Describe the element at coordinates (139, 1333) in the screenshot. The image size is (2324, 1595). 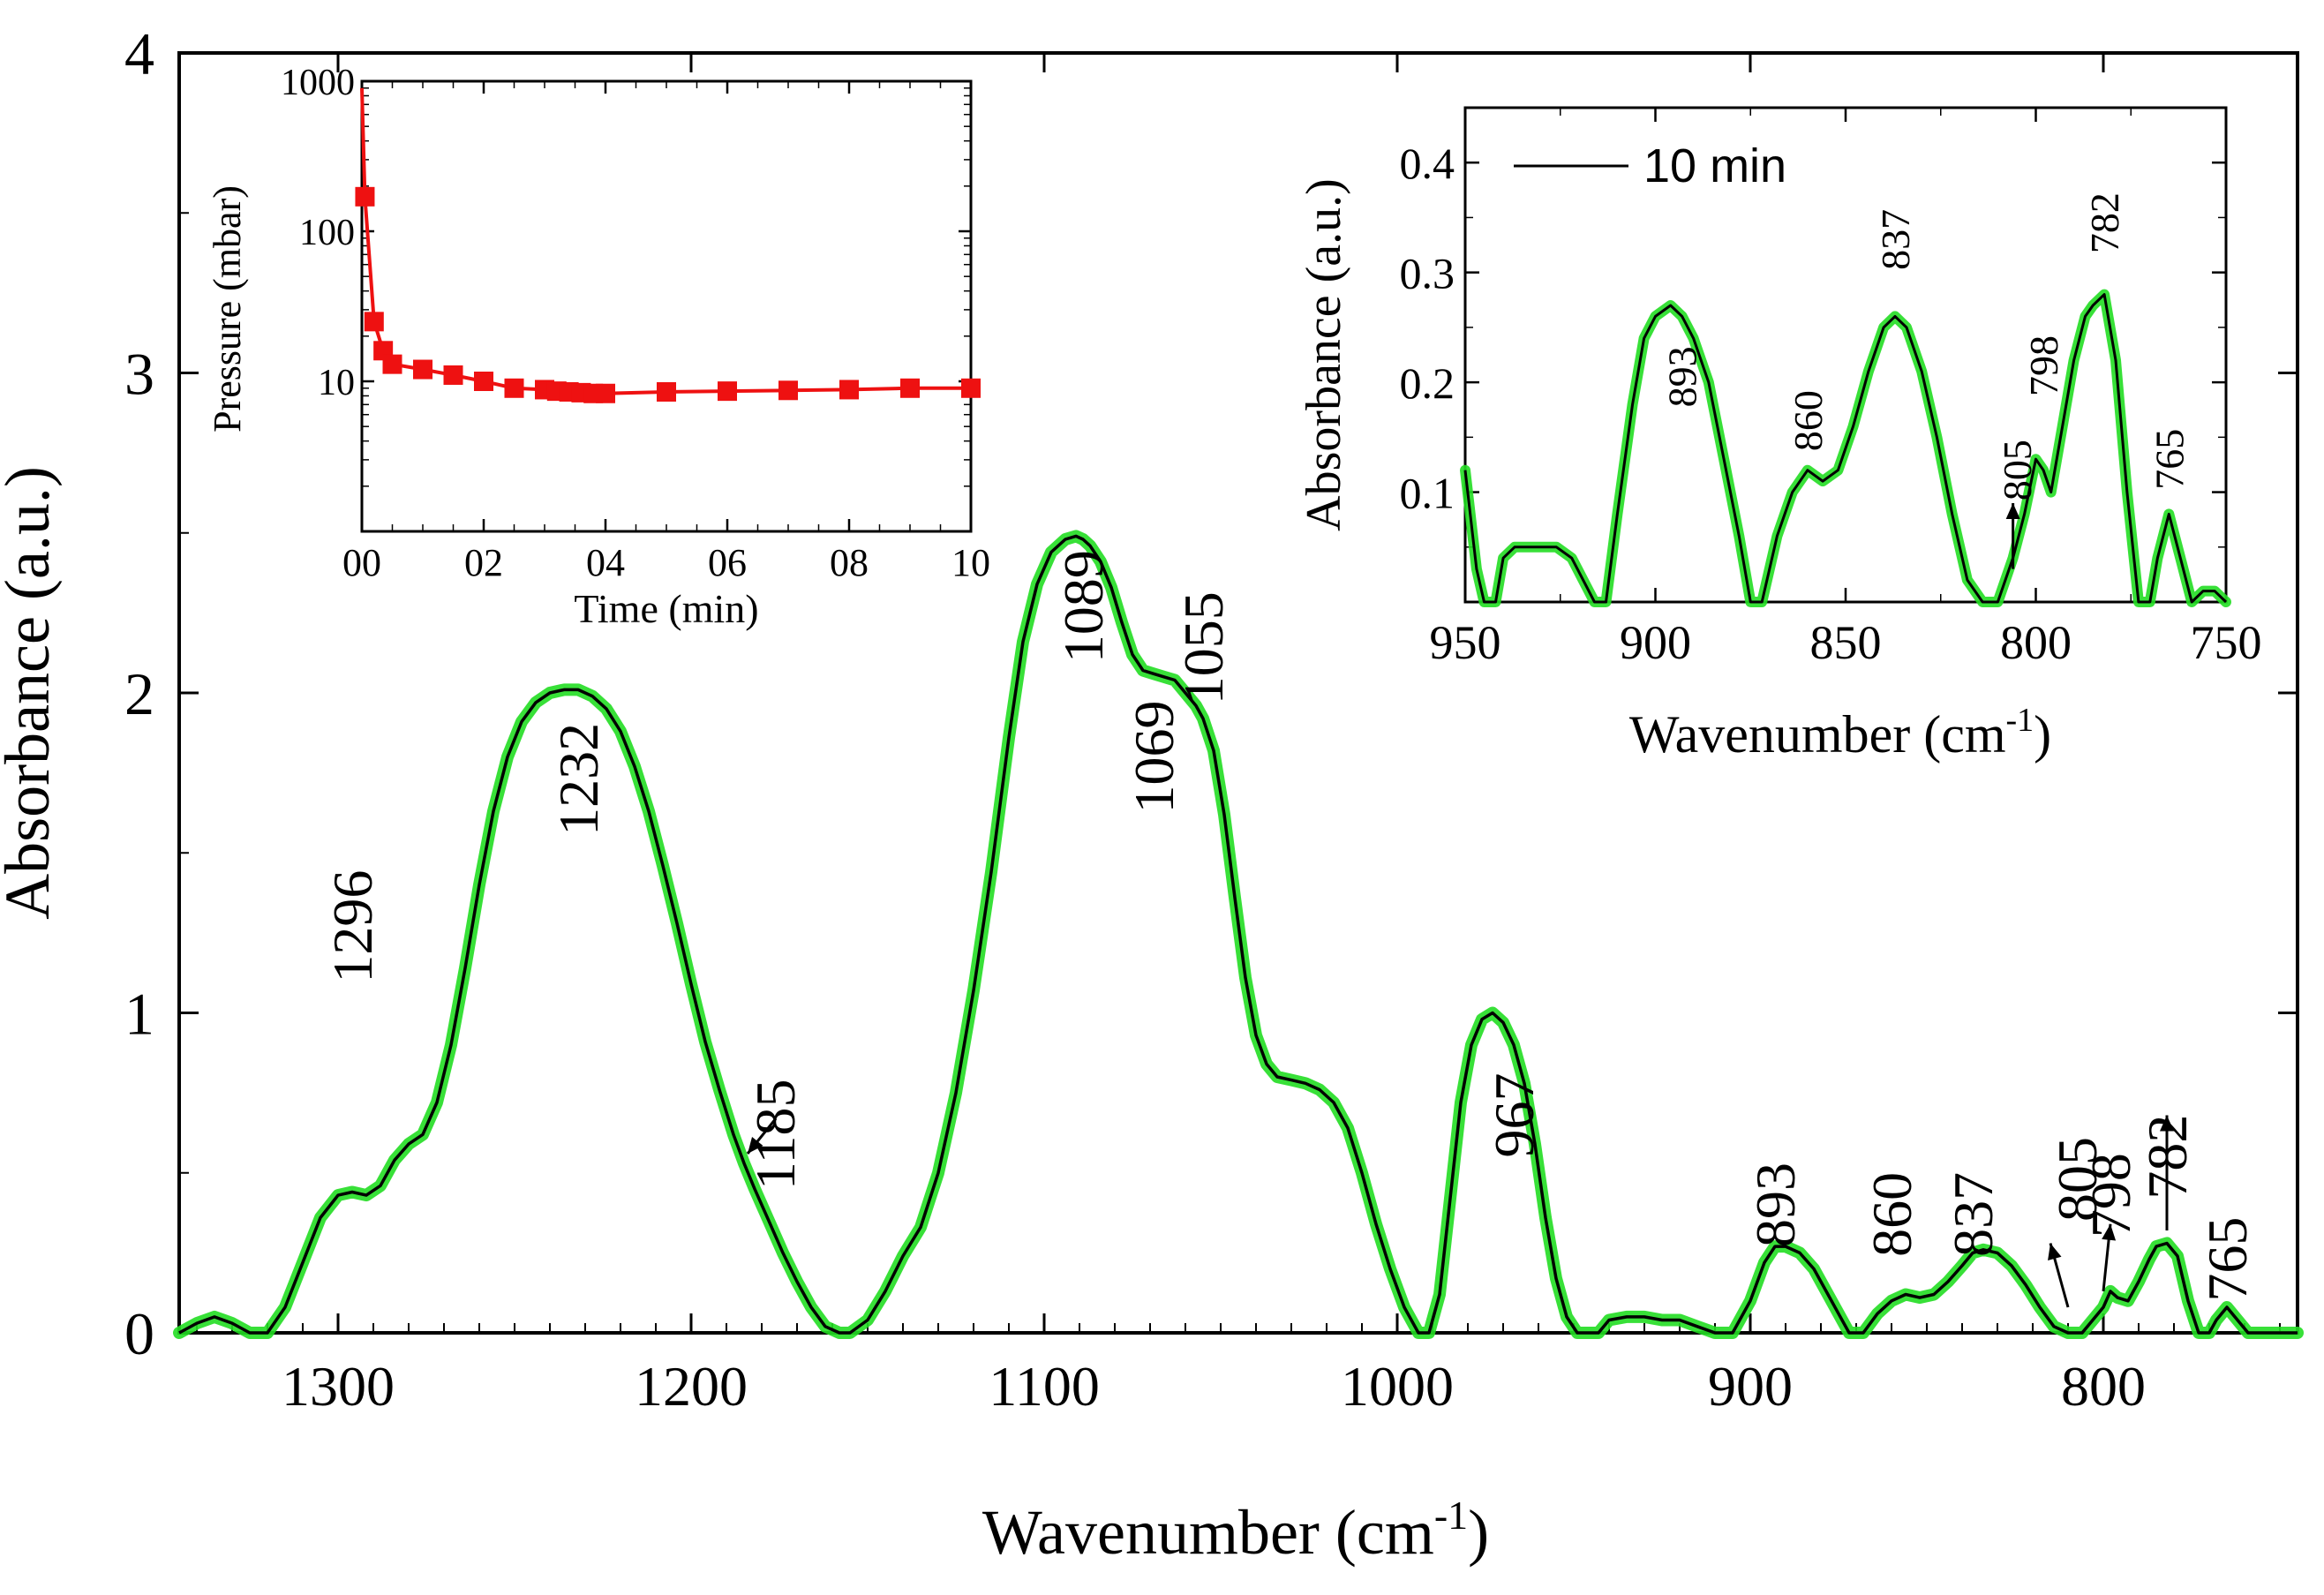
I see `main-y-tick-label: 0` at that location.